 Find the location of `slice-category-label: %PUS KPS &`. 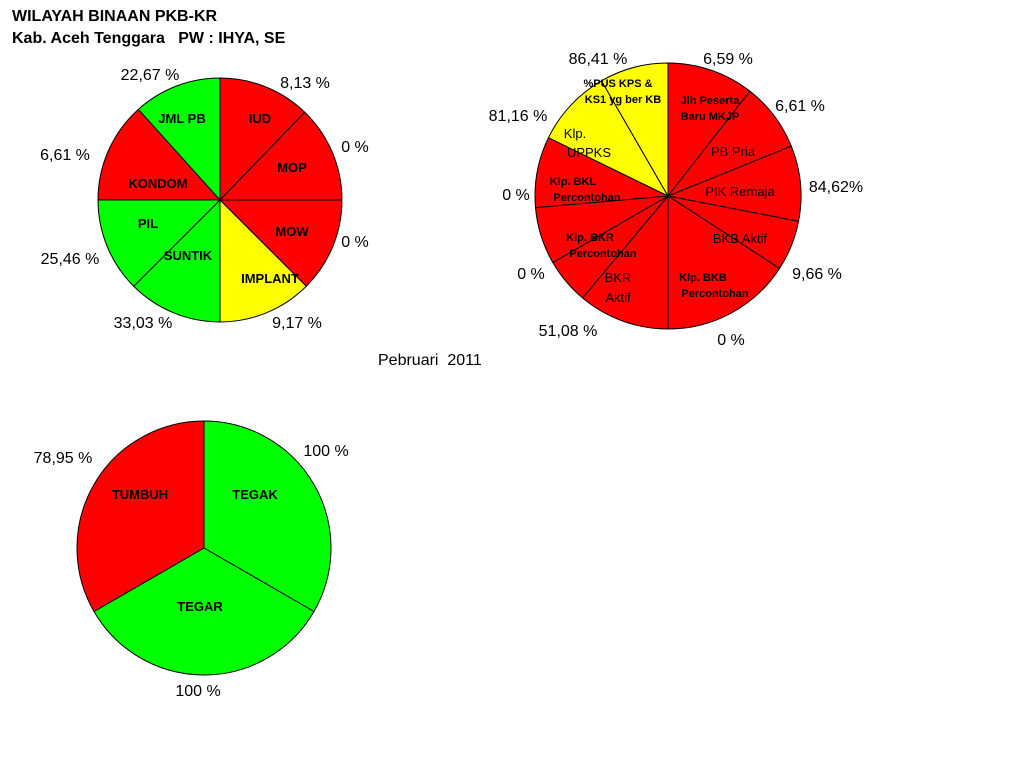

slice-category-label: %PUS KPS & is located at coordinates (617, 84).